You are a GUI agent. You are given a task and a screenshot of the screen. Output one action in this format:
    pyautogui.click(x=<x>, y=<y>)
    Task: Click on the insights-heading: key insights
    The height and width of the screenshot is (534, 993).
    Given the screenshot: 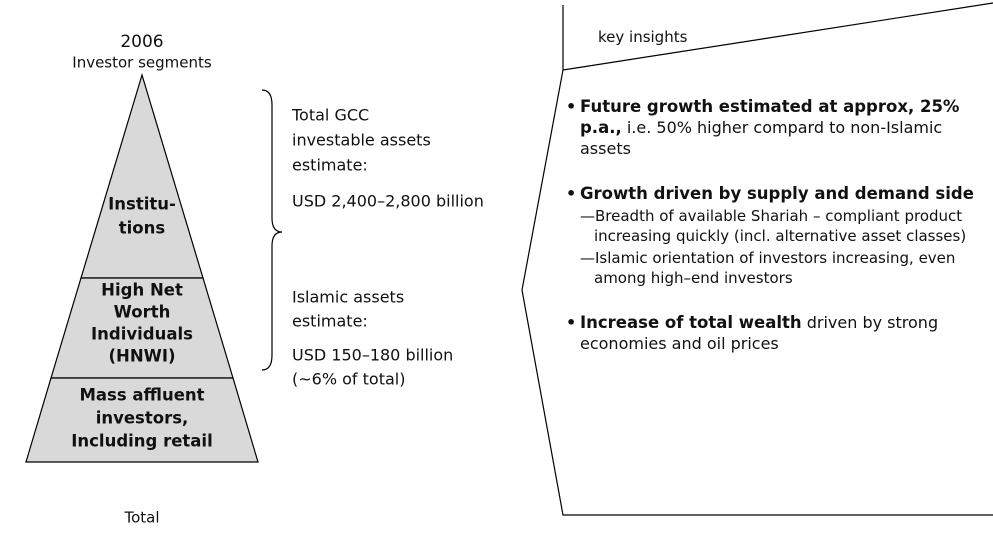 What is the action you would take?
    pyautogui.click(x=643, y=37)
    